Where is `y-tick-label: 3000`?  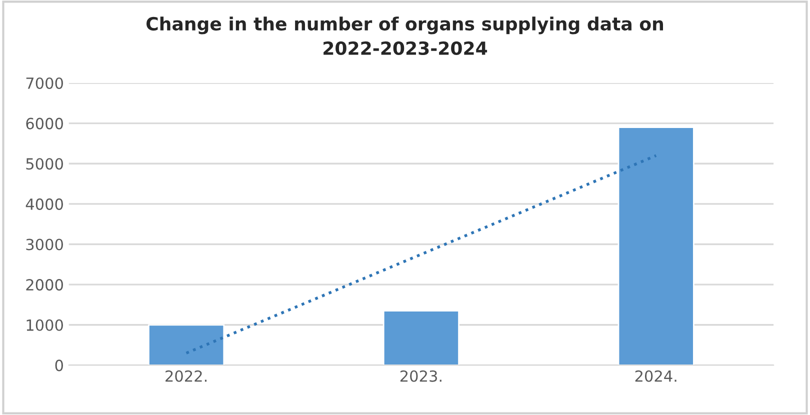 y-tick-label: 3000 is located at coordinates (44, 244).